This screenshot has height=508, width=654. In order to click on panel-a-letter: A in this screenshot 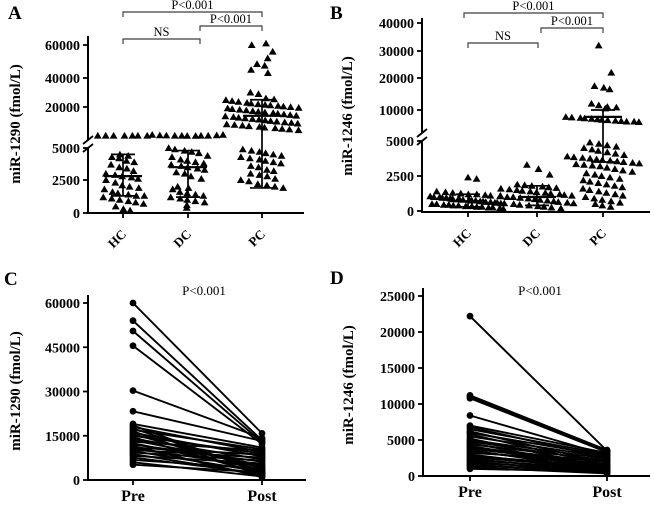, I will do `click(15, 13)`.